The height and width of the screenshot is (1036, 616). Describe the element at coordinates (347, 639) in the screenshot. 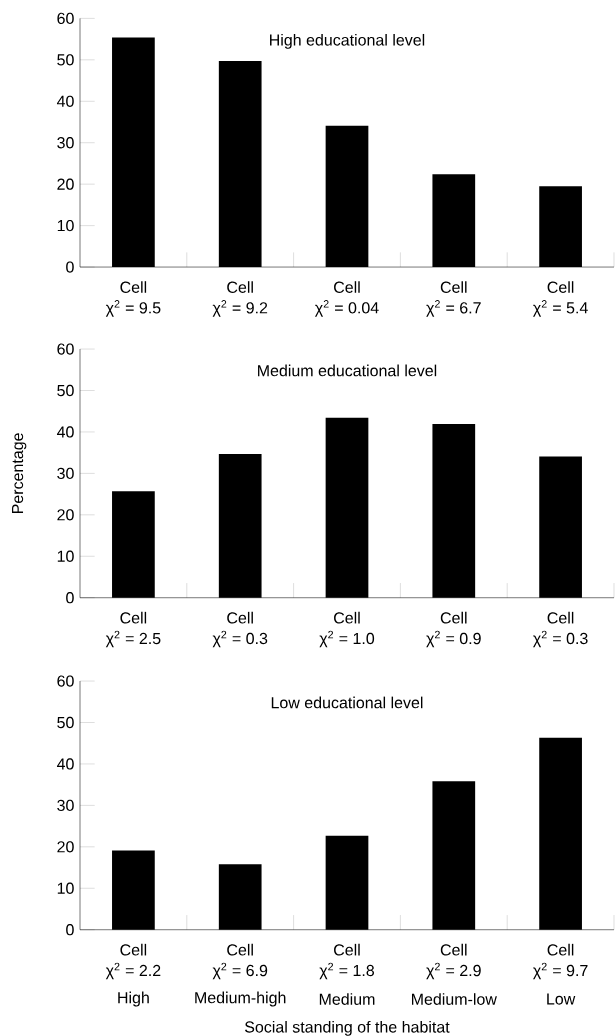

I see `text: χ$^{2}$ = 1.0` at that location.